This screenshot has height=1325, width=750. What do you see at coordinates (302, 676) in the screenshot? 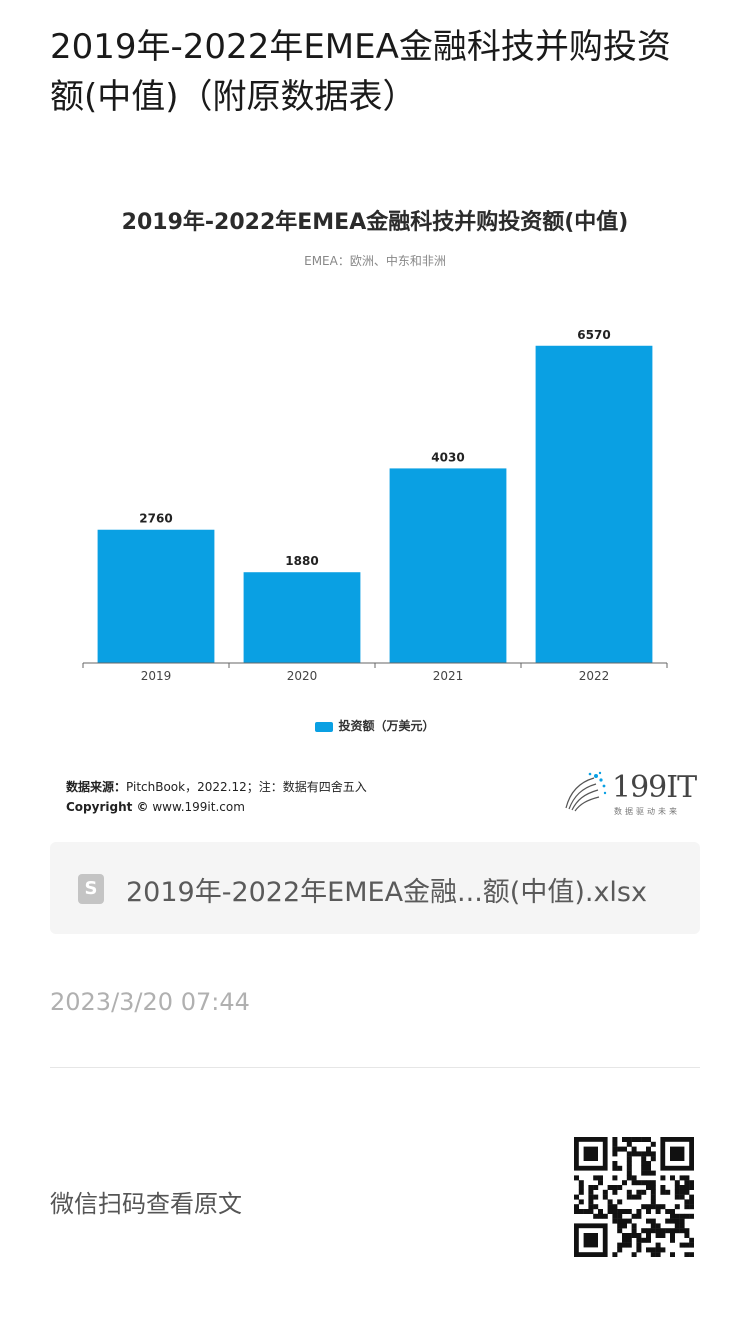
I see `x-tick-label-2020: 2020` at bounding box center [302, 676].